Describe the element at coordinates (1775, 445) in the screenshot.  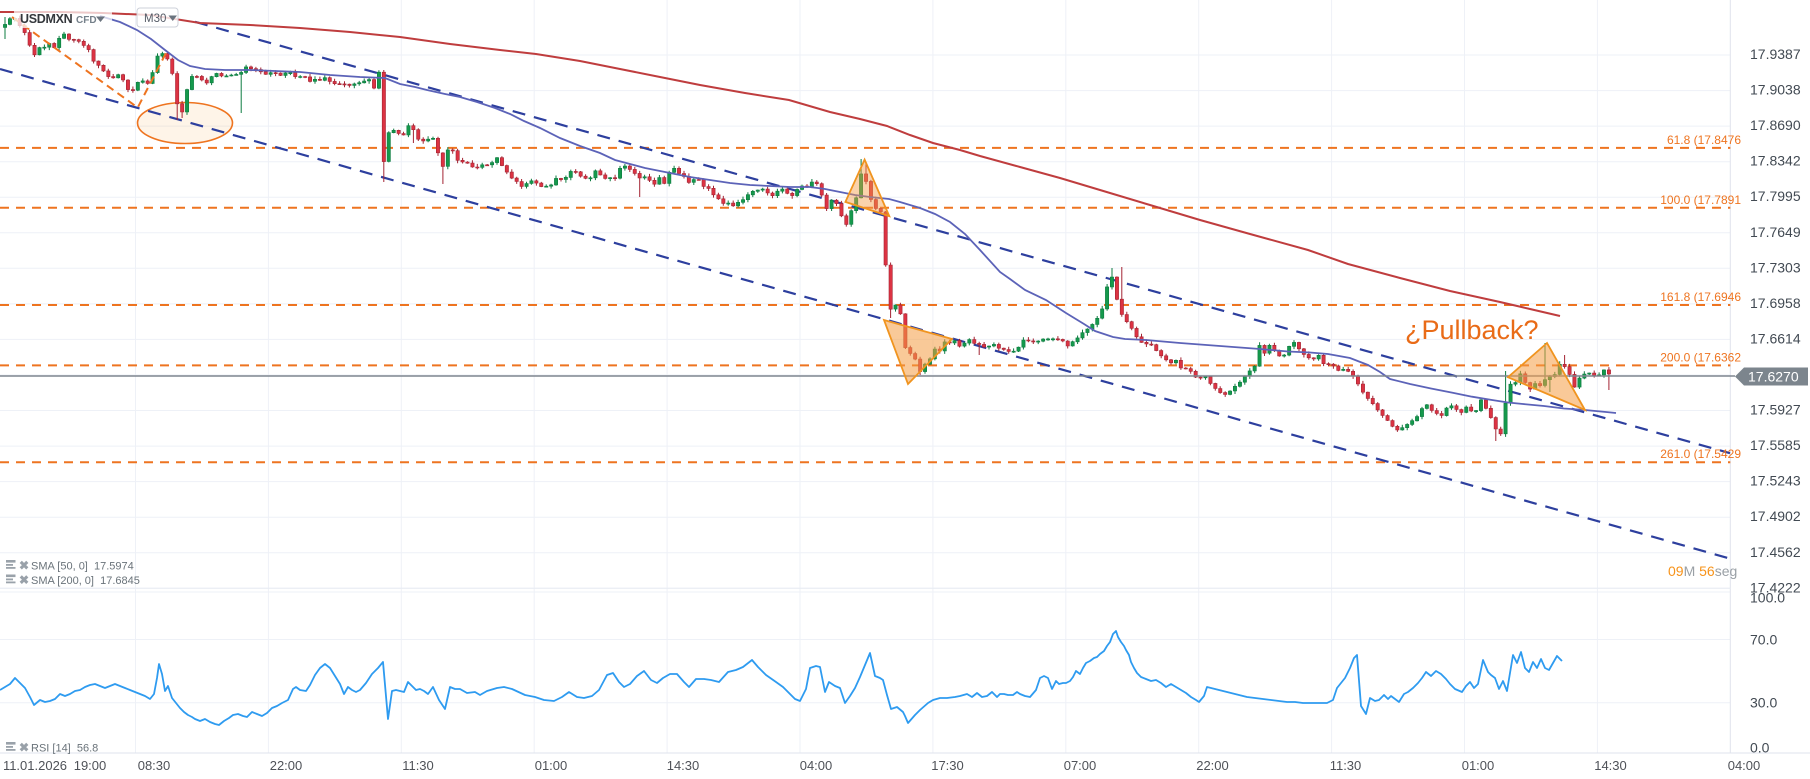
I see `svg-text: 17.5585` at that location.